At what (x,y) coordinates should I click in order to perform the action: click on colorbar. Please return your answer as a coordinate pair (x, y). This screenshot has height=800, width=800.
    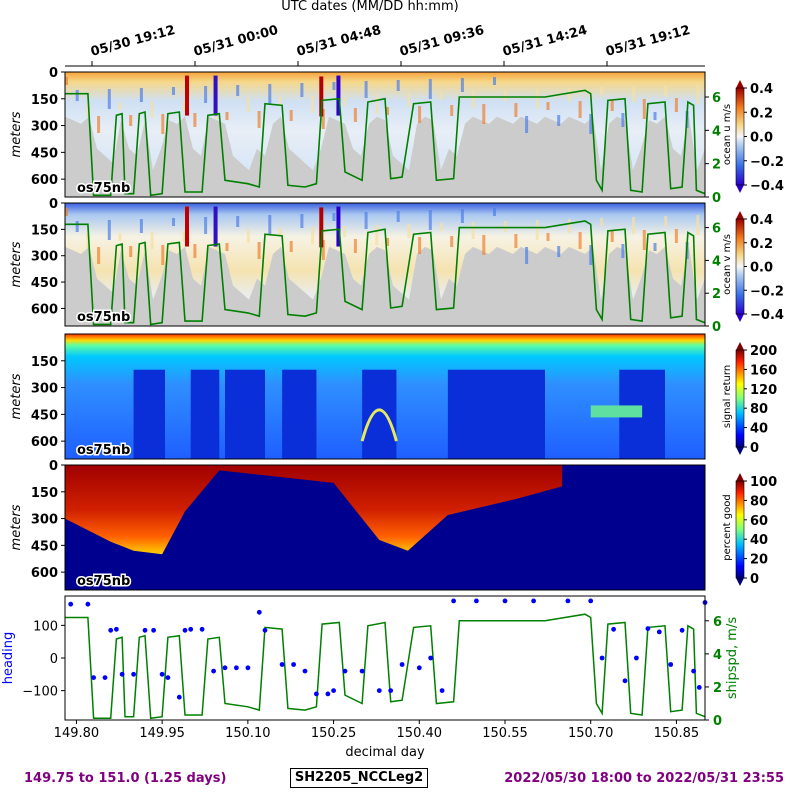
    Looking at the image, I should click on (740, 529).